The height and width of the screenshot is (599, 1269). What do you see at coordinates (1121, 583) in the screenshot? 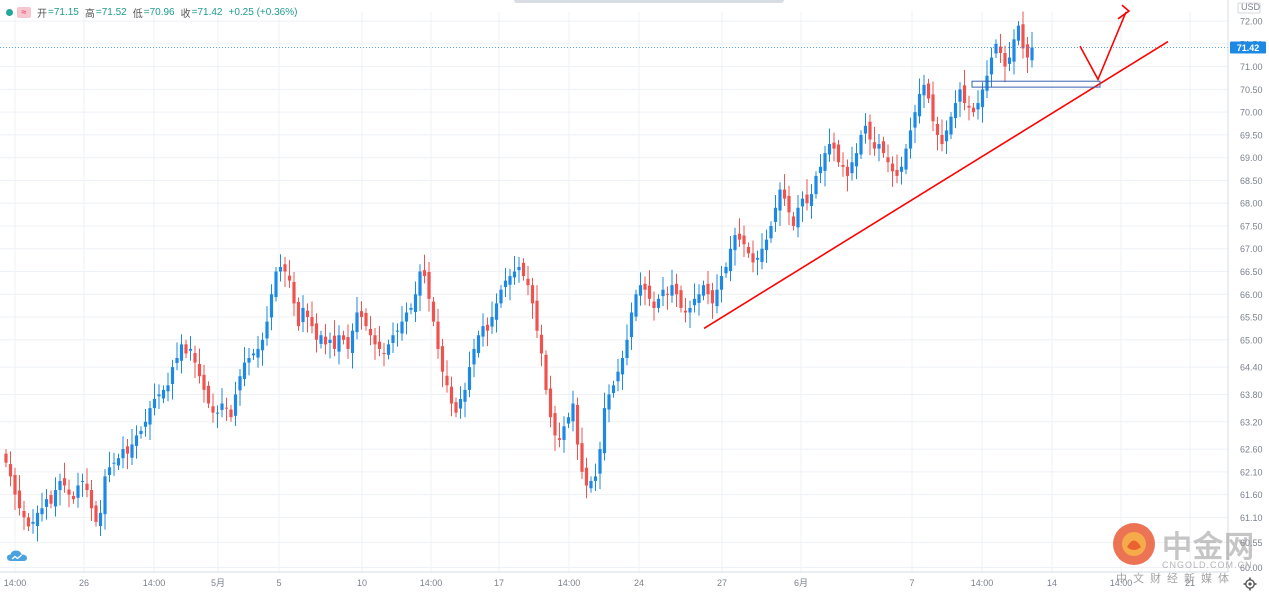
I see `x-tick-label: 14:00` at bounding box center [1121, 583].